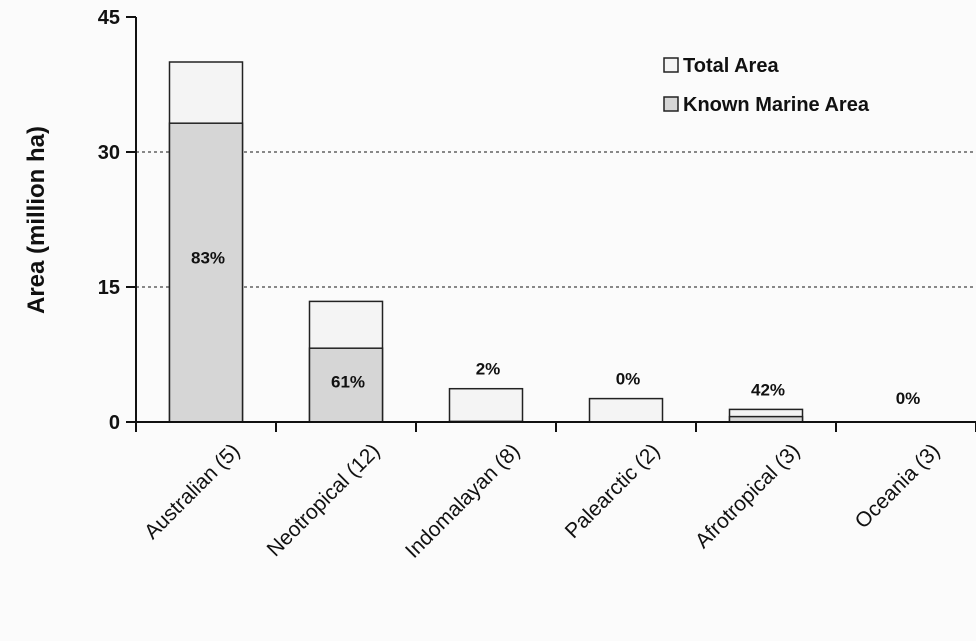  What do you see at coordinates (324, 500) in the screenshot?
I see `x-tick-label-1: Neotropical (12)` at bounding box center [324, 500].